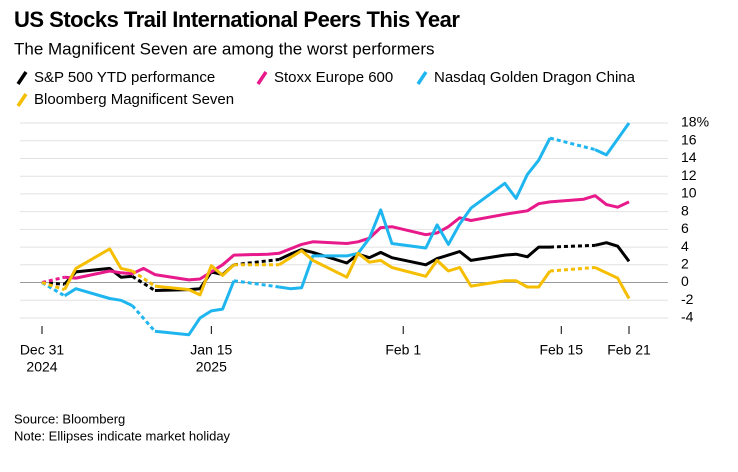  What do you see at coordinates (685, 281) in the screenshot?
I see `y-tick-label: 0` at bounding box center [685, 281].